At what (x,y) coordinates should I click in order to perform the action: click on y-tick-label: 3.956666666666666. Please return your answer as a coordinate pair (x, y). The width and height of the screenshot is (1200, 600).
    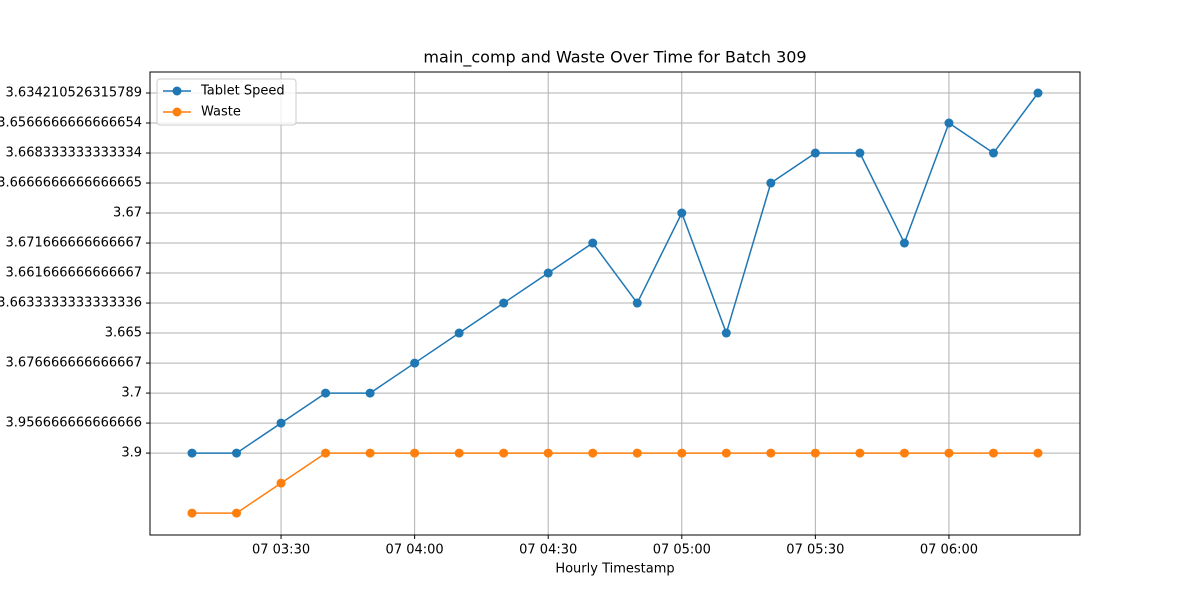
    Looking at the image, I should click on (74, 423).